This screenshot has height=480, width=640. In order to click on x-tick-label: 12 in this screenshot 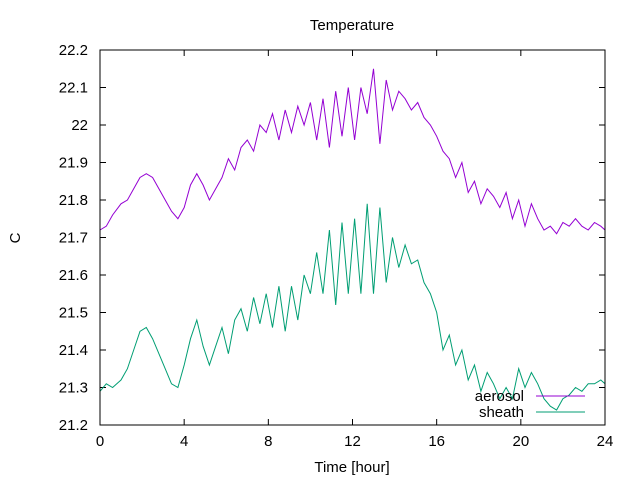, I will do `click(352, 441)`.